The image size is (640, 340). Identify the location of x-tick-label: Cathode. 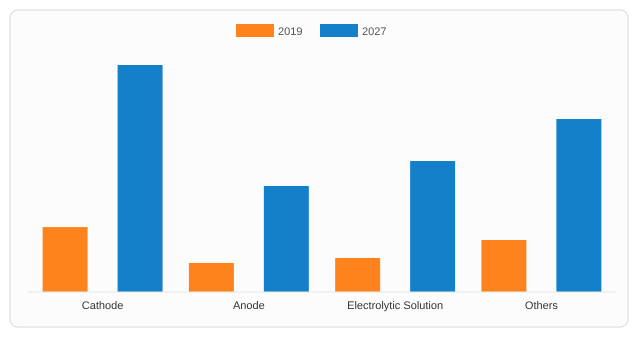
(103, 306).